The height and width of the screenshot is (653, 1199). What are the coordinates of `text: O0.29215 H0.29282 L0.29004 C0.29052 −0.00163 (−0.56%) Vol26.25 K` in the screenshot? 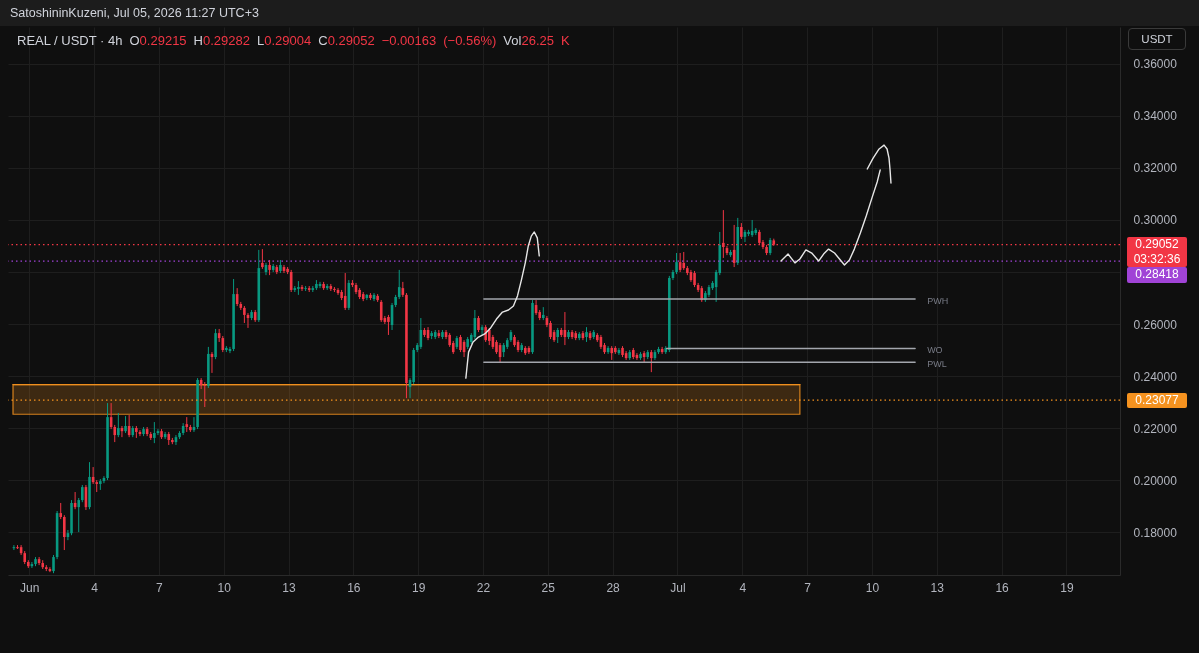 It's located at (349, 40).